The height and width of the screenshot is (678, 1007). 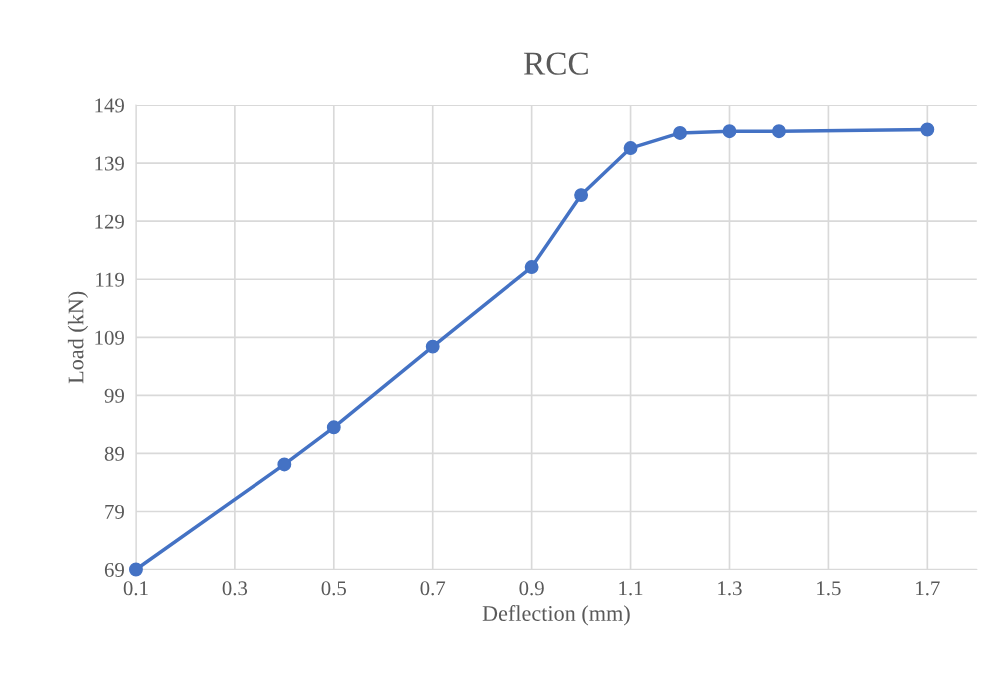 What do you see at coordinates (114, 453) in the screenshot?
I see `y-tick-label: 89` at bounding box center [114, 453].